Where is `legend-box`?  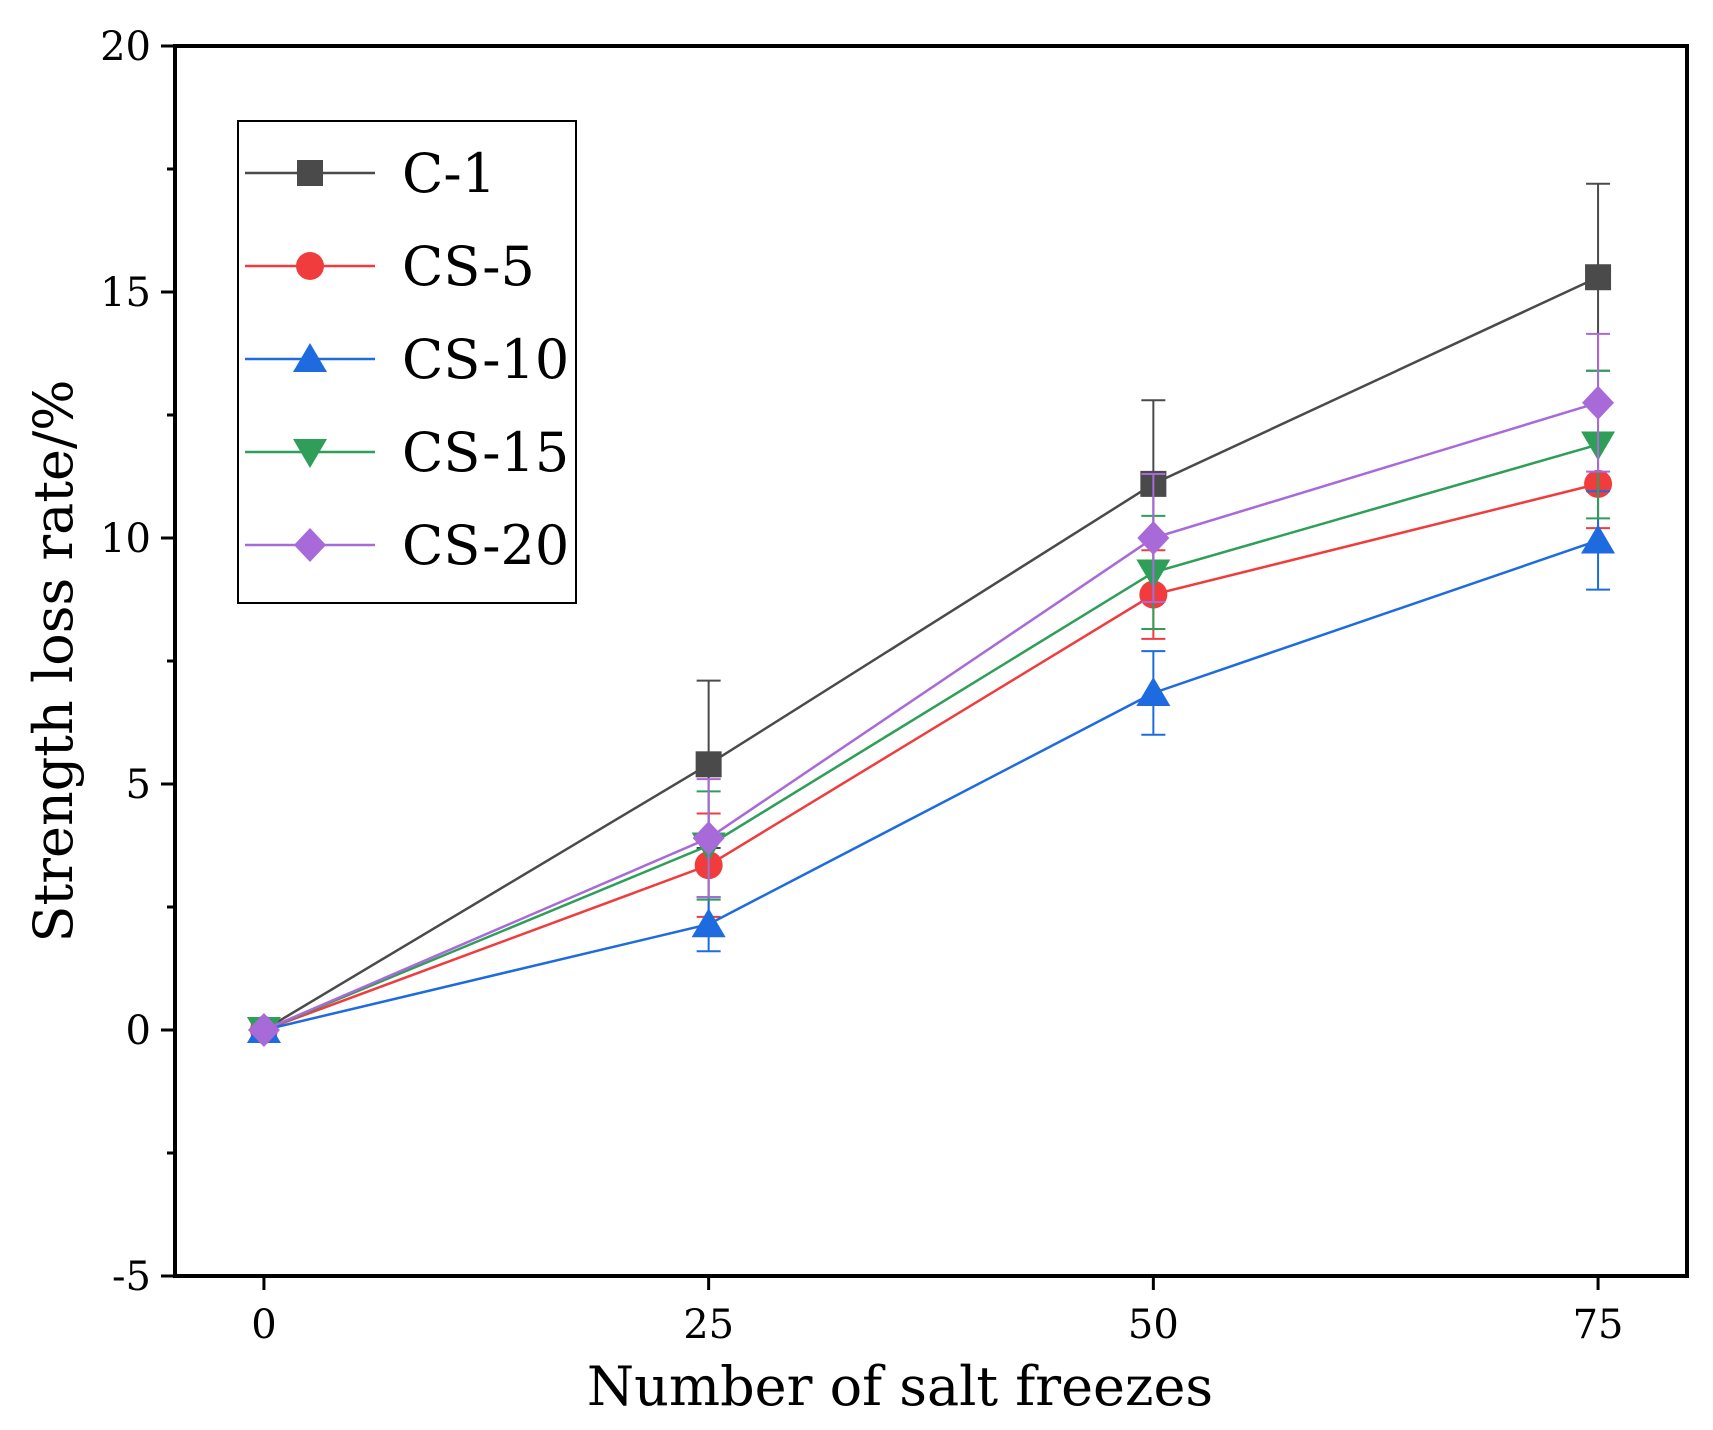
legend-box is located at coordinates (407, 362).